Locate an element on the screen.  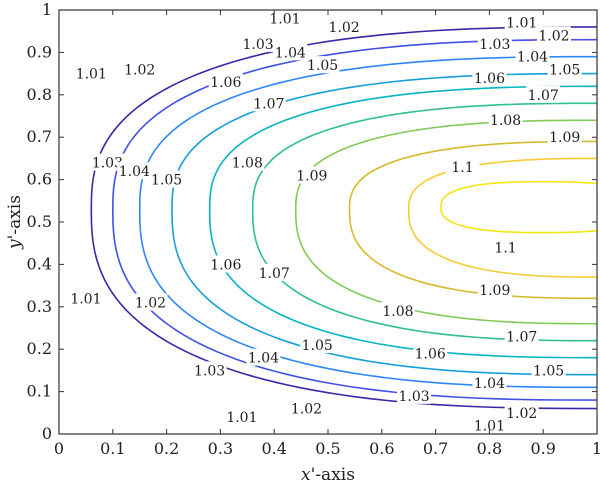
x-tick-label: 0.3 is located at coordinates (220, 448).